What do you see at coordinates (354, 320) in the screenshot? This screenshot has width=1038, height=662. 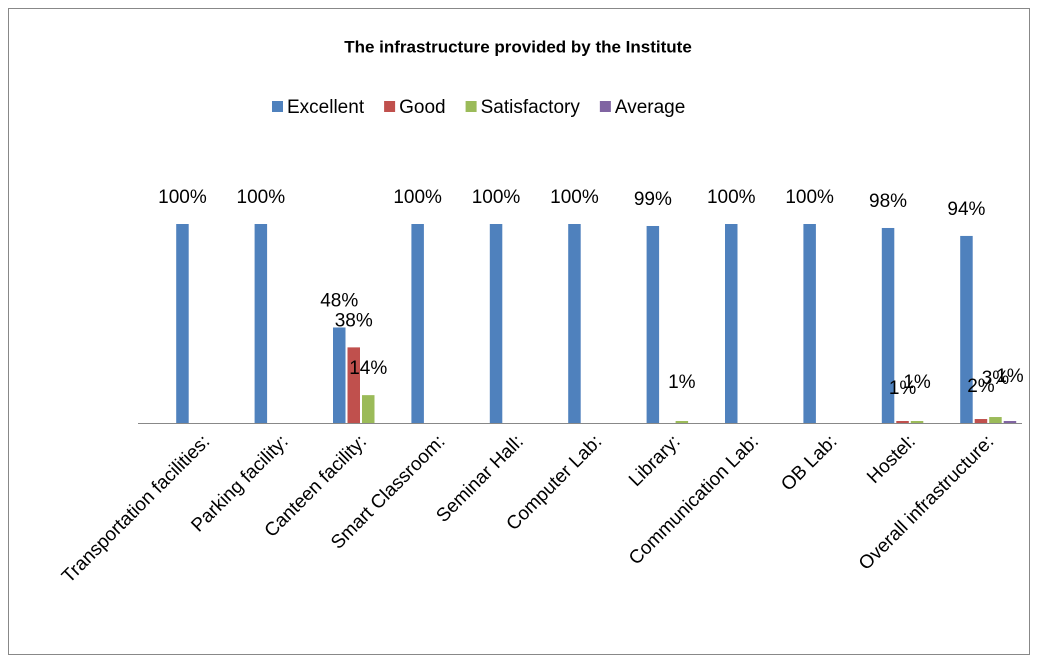 I see `data-label: 38%` at bounding box center [354, 320].